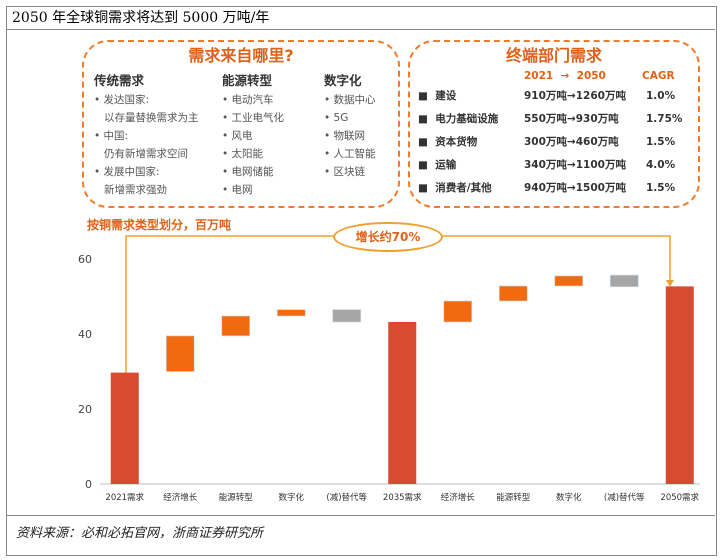  I want to click on list-item: 仍有新增需求空间, so click(141, 154).